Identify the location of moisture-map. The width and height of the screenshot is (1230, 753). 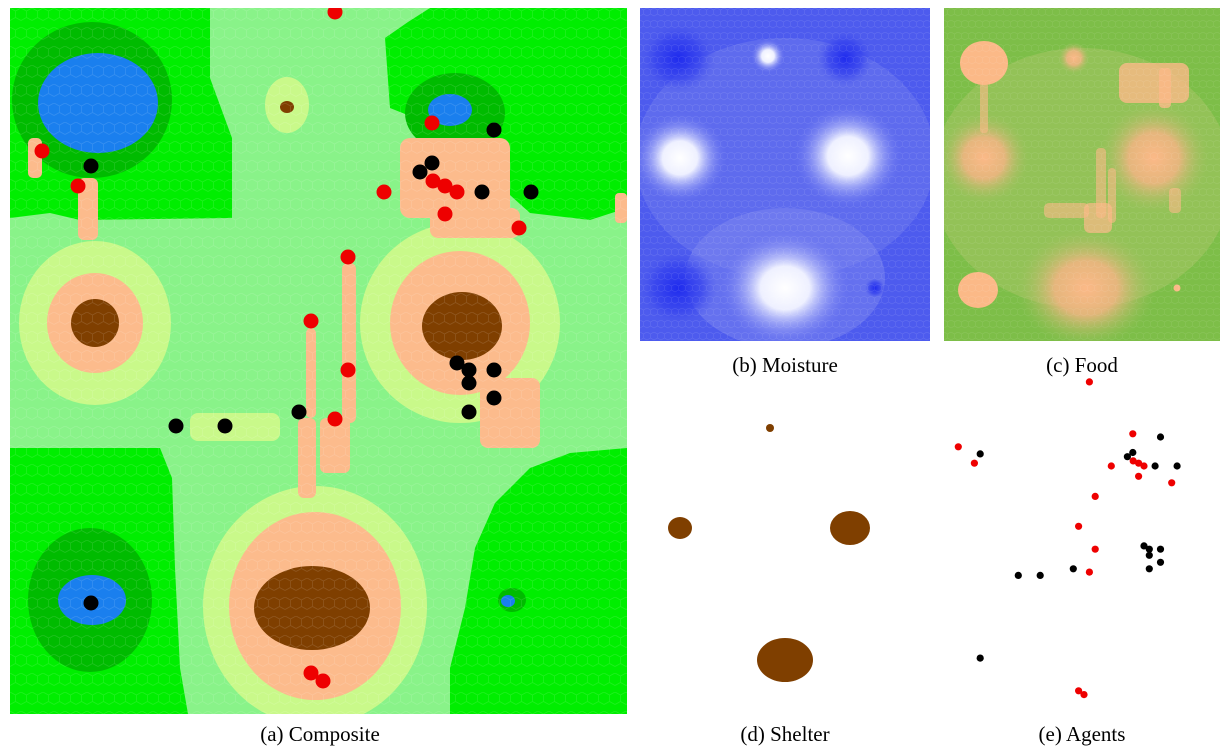
(785, 174).